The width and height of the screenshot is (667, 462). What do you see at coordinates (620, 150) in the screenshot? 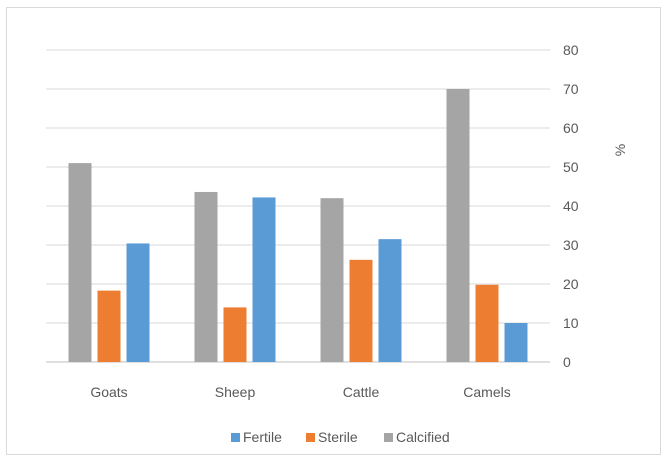
I see `y-axis-title: %` at bounding box center [620, 150].